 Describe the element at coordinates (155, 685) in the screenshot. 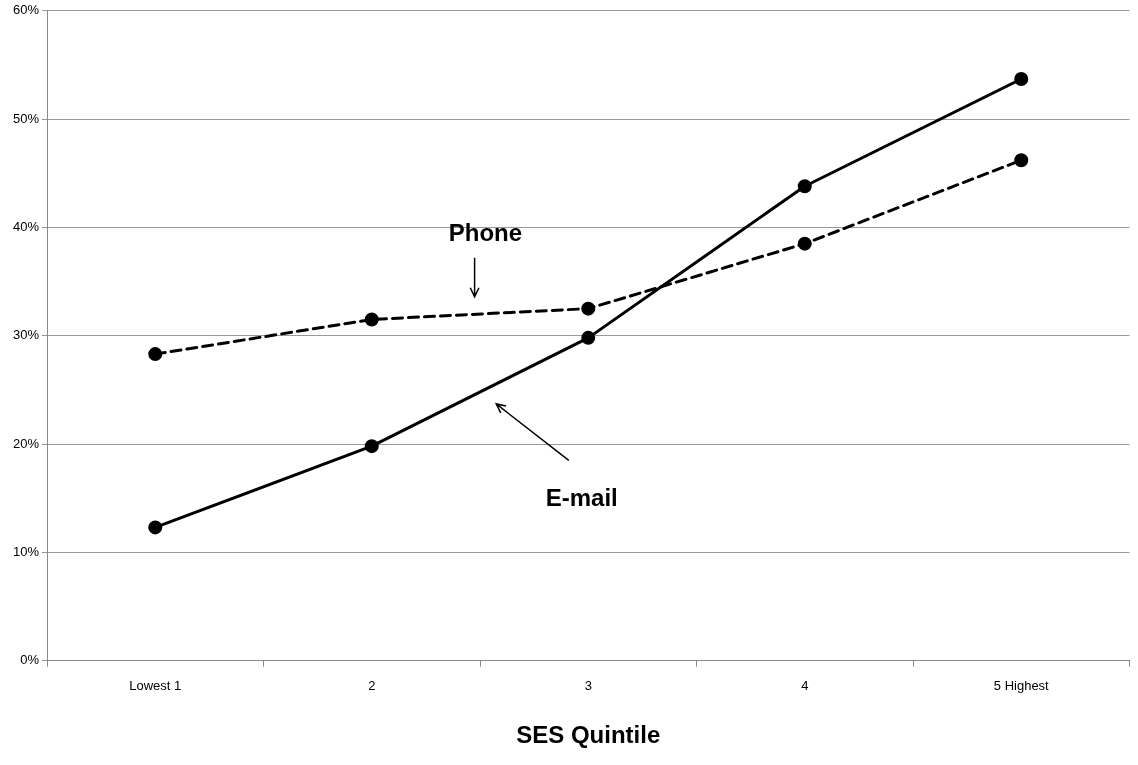

I see `x-tick-label: Lowest 1` at that location.